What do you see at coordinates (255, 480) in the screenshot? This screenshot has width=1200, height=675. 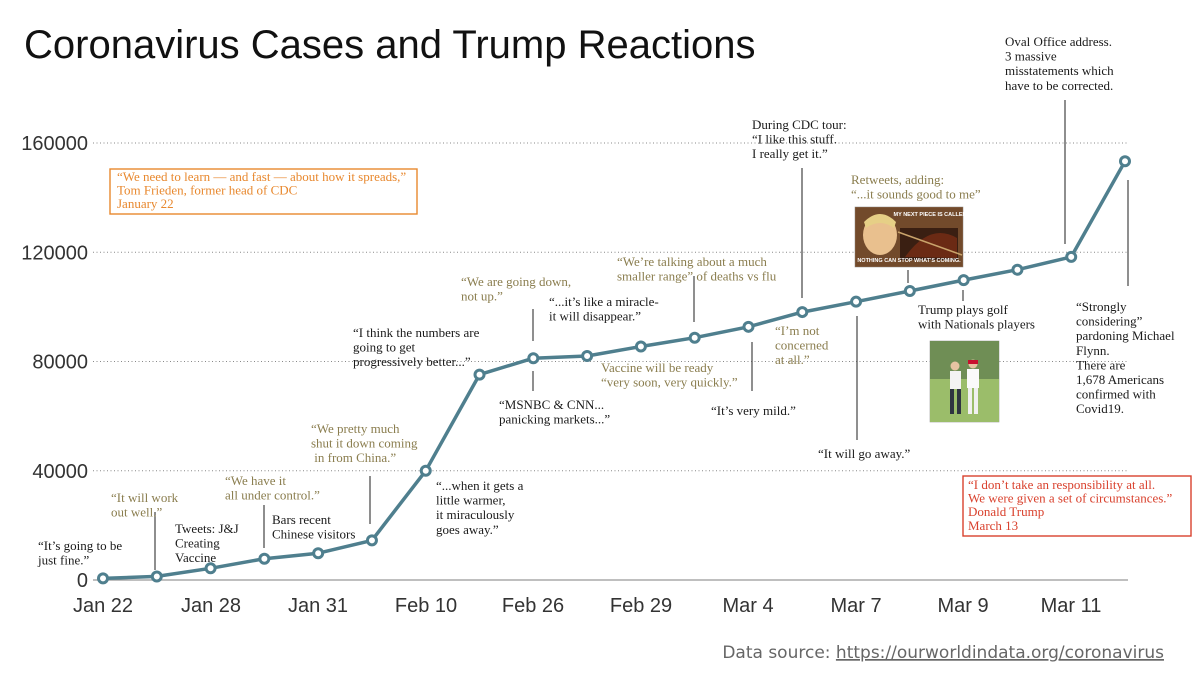 I see `annotation-line: “We have it` at bounding box center [255, 480].